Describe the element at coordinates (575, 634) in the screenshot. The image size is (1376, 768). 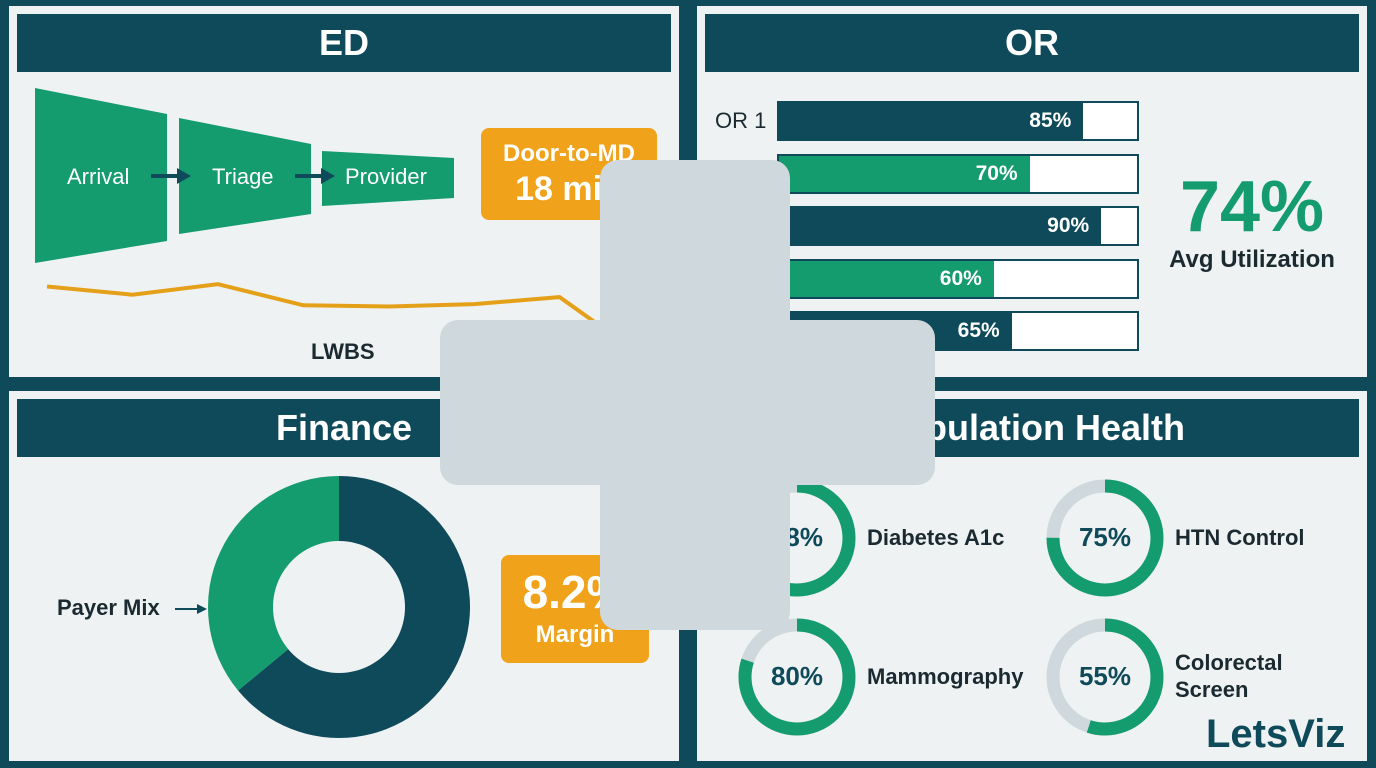
I see `margin-label: Margin` at that location.